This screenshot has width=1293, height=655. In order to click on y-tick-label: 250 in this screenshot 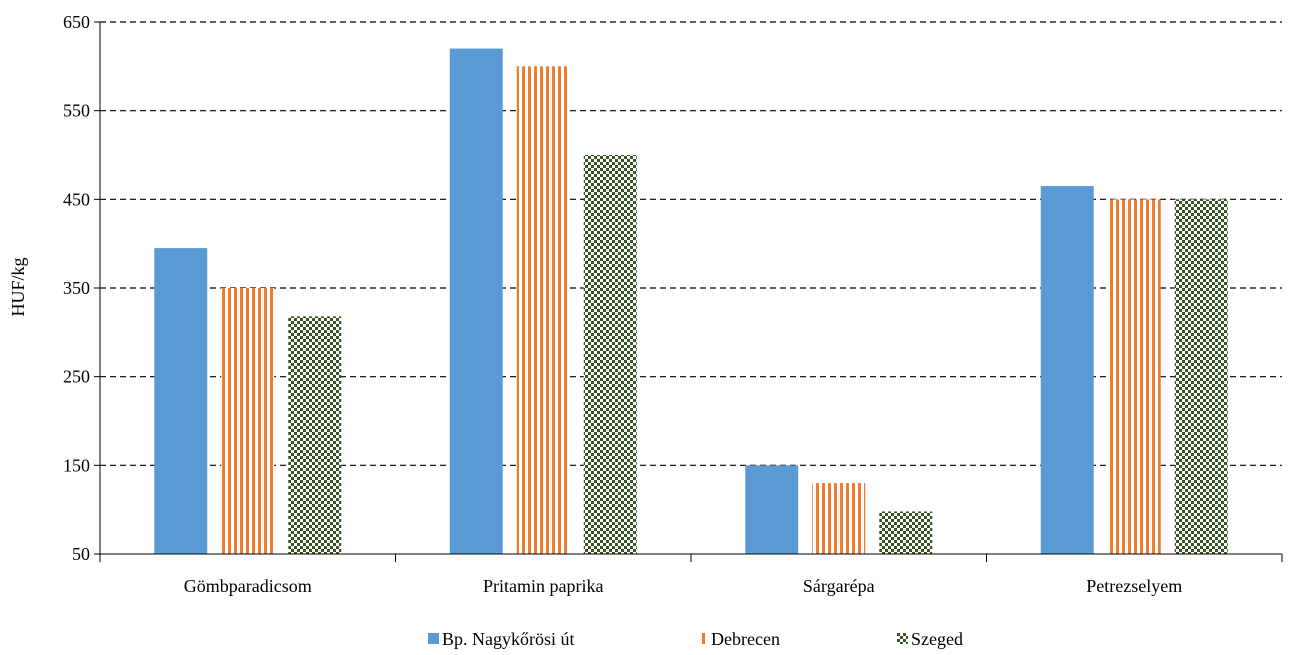, I will do `click(76, 377)`.